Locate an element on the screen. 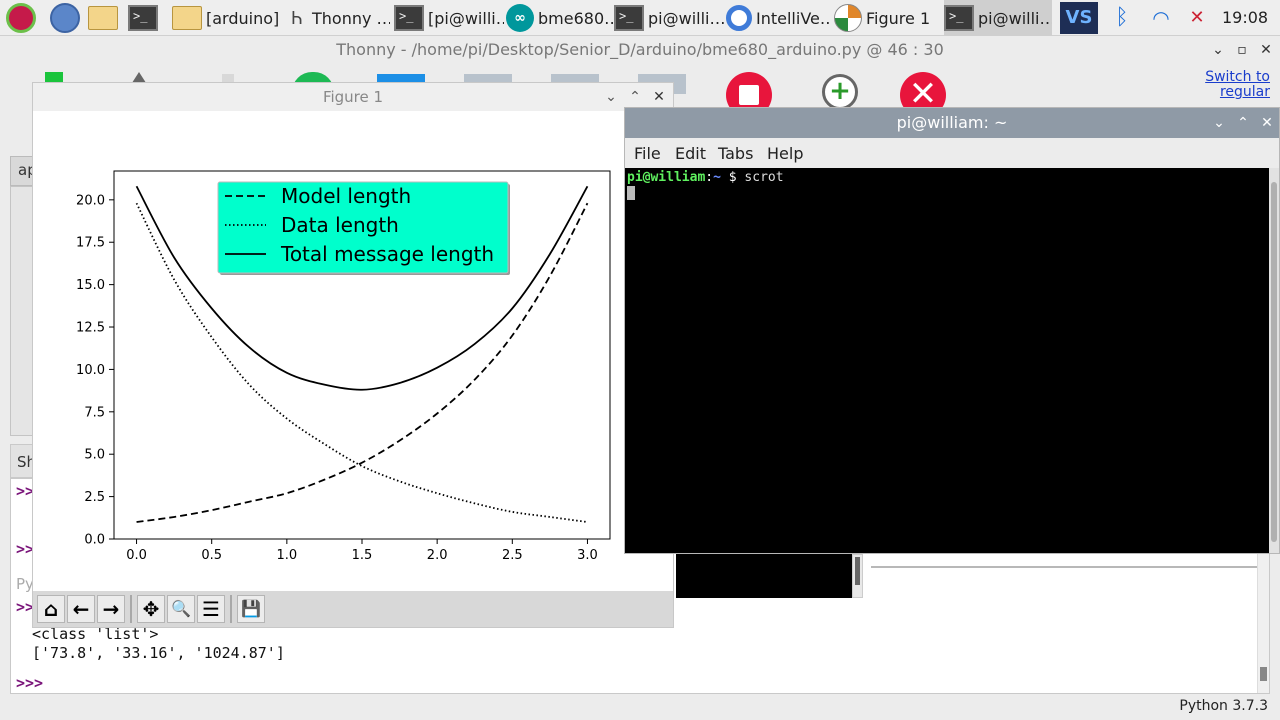 The height and width of the screenshot is (720, 1280). save-icon: 💾 is located at coordinates (251, 609).